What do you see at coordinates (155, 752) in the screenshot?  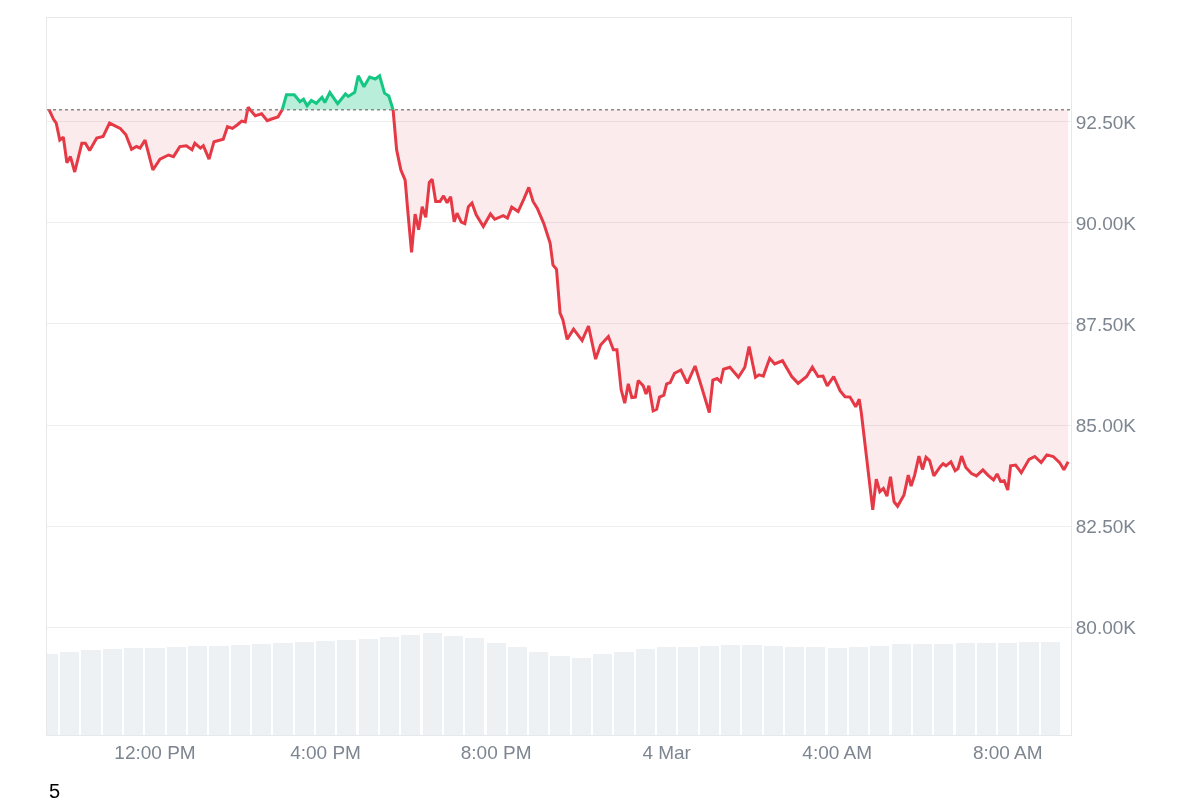 I see `x-tick-label: 12:00 PM` at bounding box center [155, 752].